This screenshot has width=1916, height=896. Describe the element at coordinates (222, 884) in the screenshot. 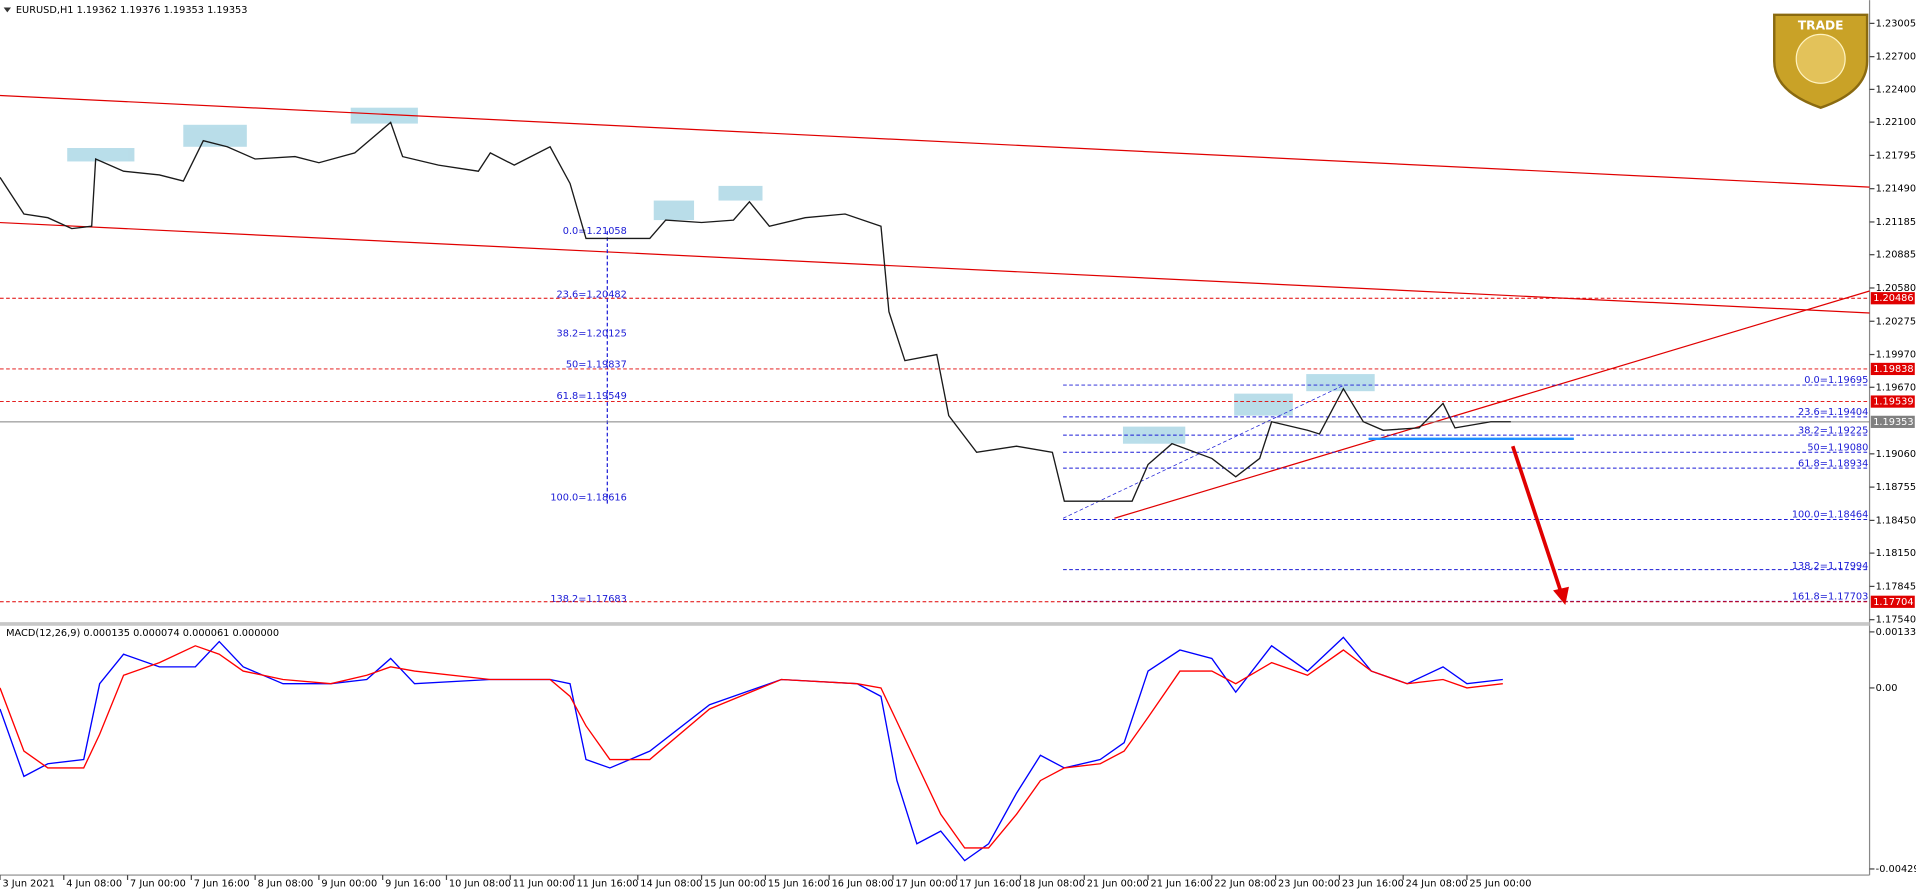

I see `x-tick-label: 7 Jun 16:00` at that location.